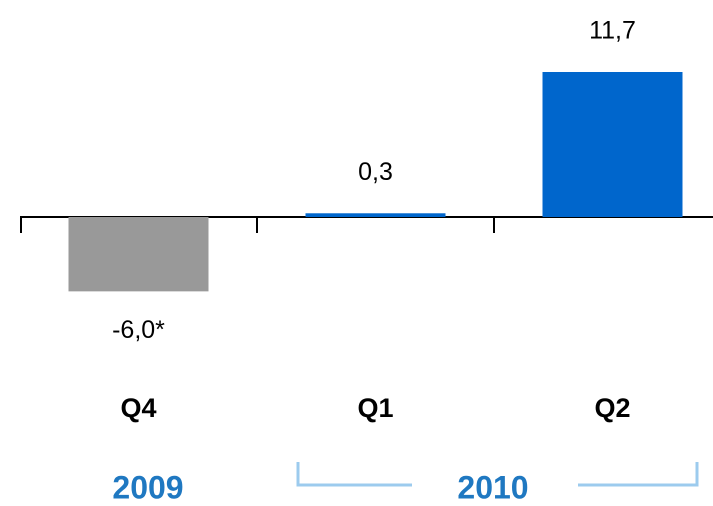  I want to click on group-bracket, so click(497, 474).